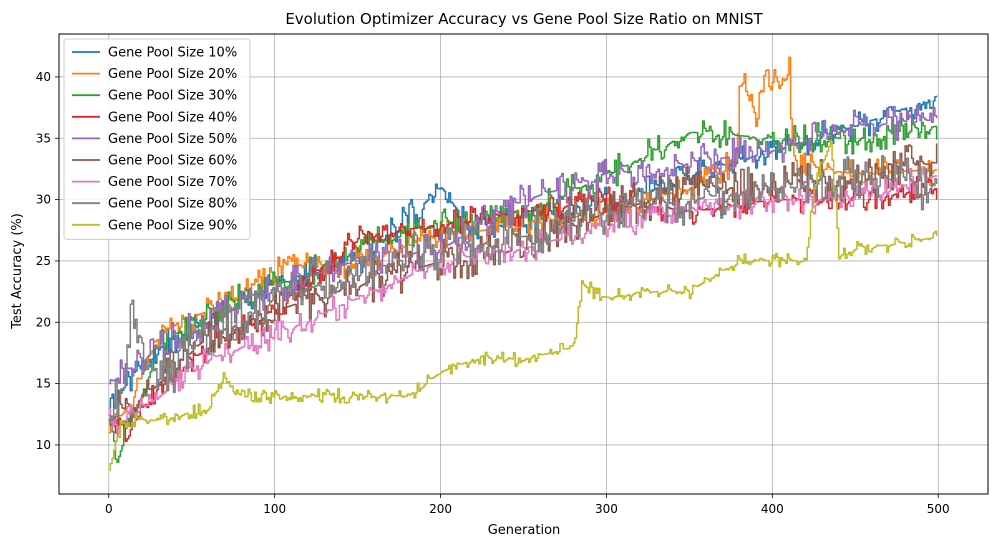 This screenshot has height=547, width=996. I want to click on x-axis: 0 100 200 300 400 500, so click(527, 505).